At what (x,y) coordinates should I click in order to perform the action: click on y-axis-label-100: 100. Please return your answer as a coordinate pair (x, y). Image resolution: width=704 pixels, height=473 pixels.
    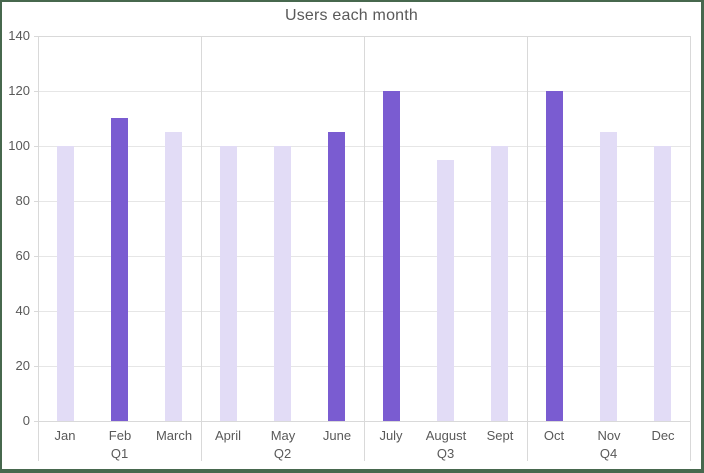
    Looking at the image, I should click on (19, 145).